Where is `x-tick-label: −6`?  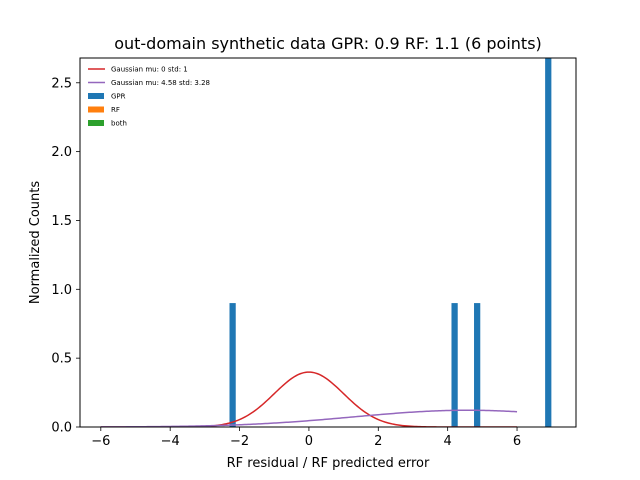
x-tick-label: −6 is located at coordinates (100, 441).